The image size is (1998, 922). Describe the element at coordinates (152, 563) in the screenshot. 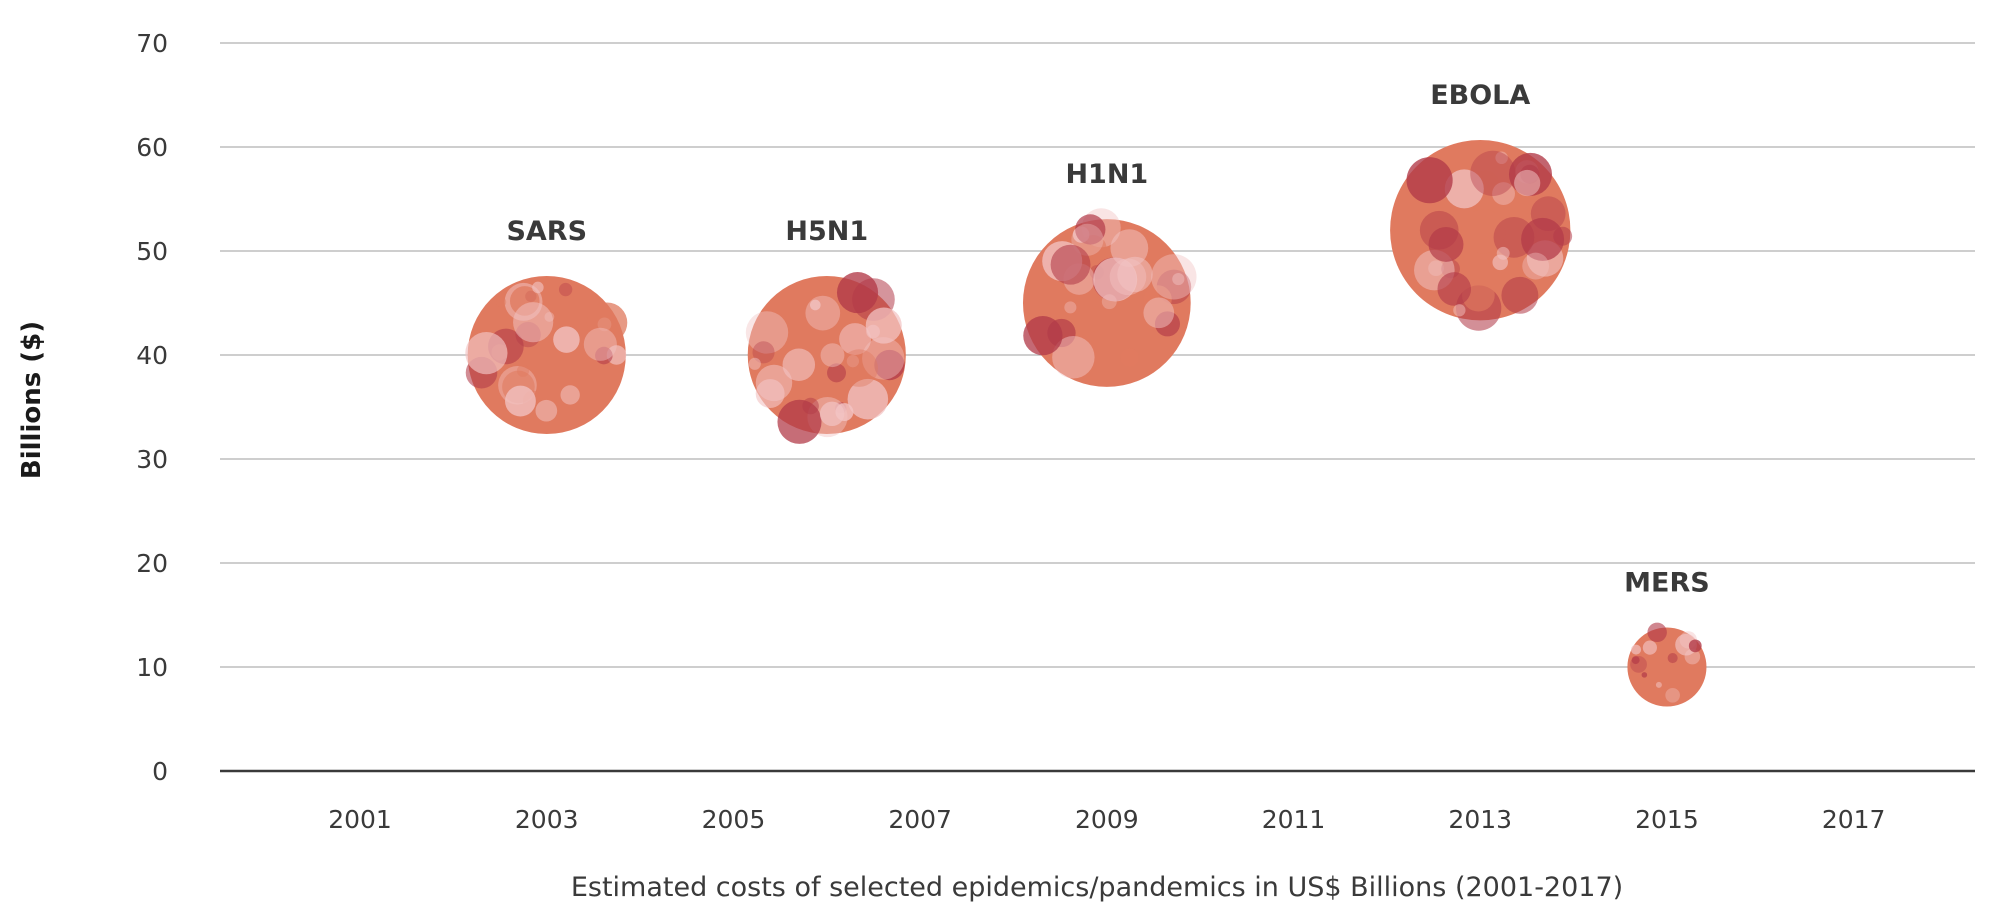

I see `y-tick-label: 20` at that location.